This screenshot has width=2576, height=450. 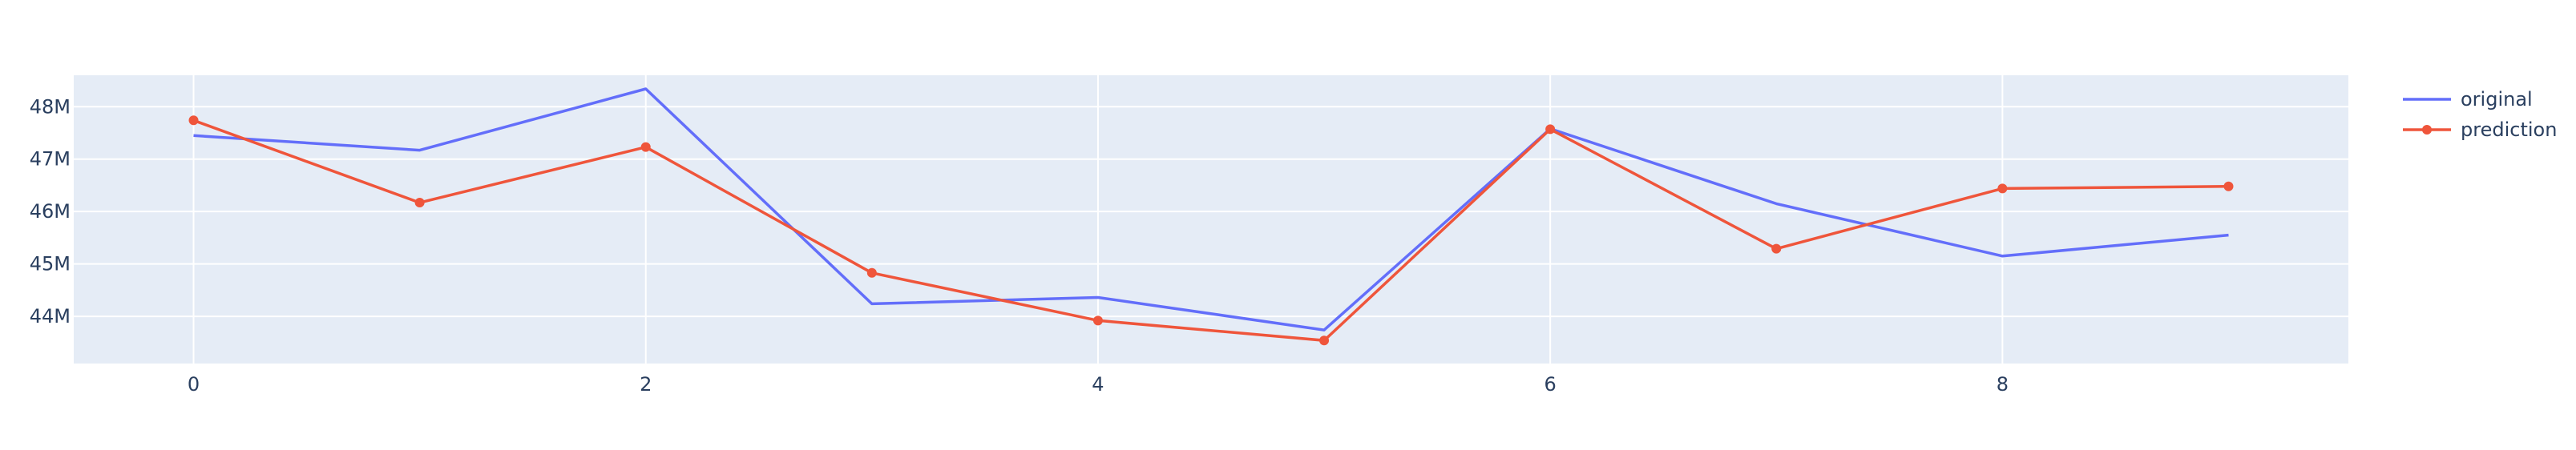 I want to click on x-tick-label: 8, so click(x=2003, y=384).